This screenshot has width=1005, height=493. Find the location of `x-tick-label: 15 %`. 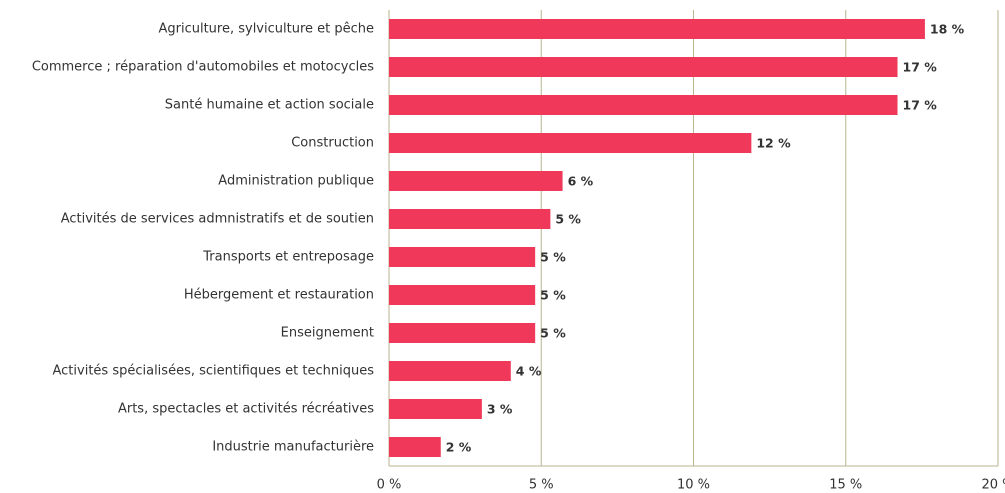

x-tick-label: 15 % is located at coordinates (845, 485).